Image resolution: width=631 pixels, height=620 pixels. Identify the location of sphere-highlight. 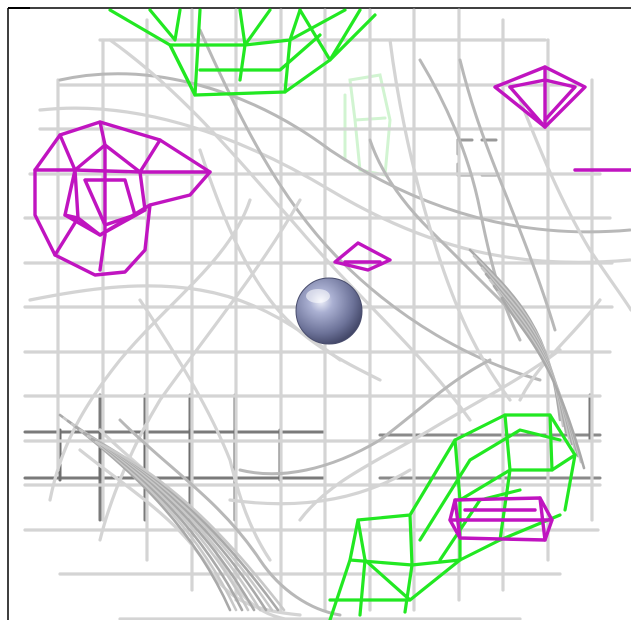
(318, 296).